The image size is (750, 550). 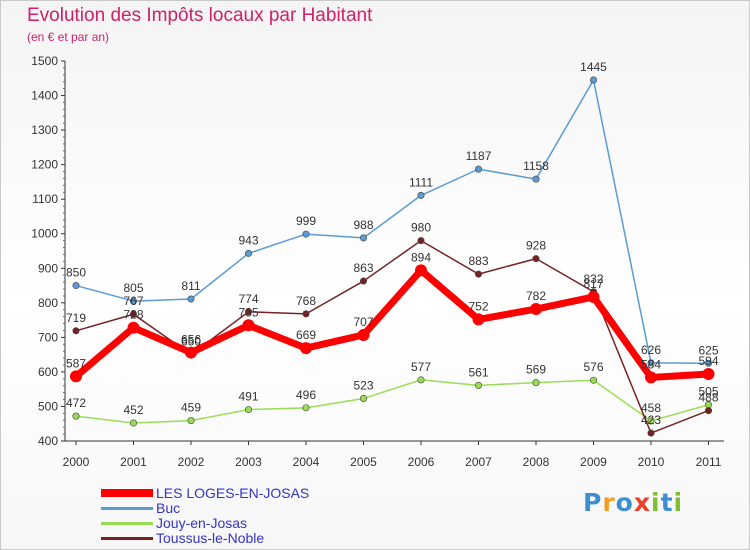 I want to click on y-tick-label: 700, so click(x=48, y=337).